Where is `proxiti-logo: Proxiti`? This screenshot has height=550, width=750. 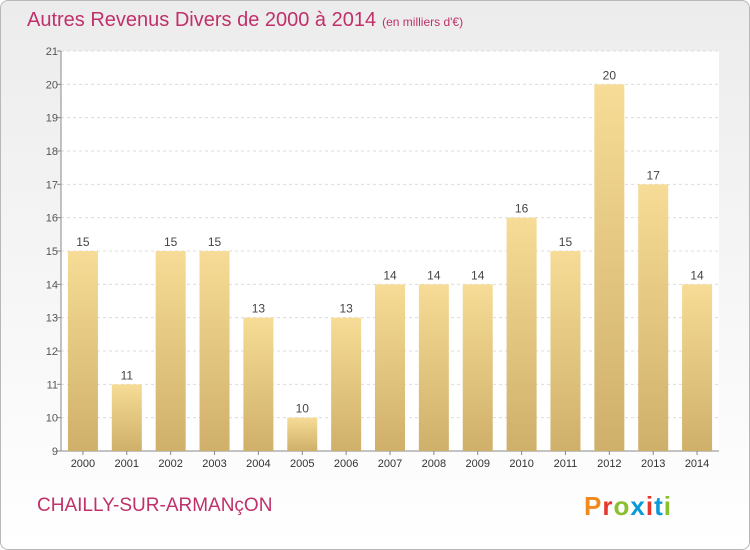 proxiti-logo: Proxiti is located at coordinates (628, 506).